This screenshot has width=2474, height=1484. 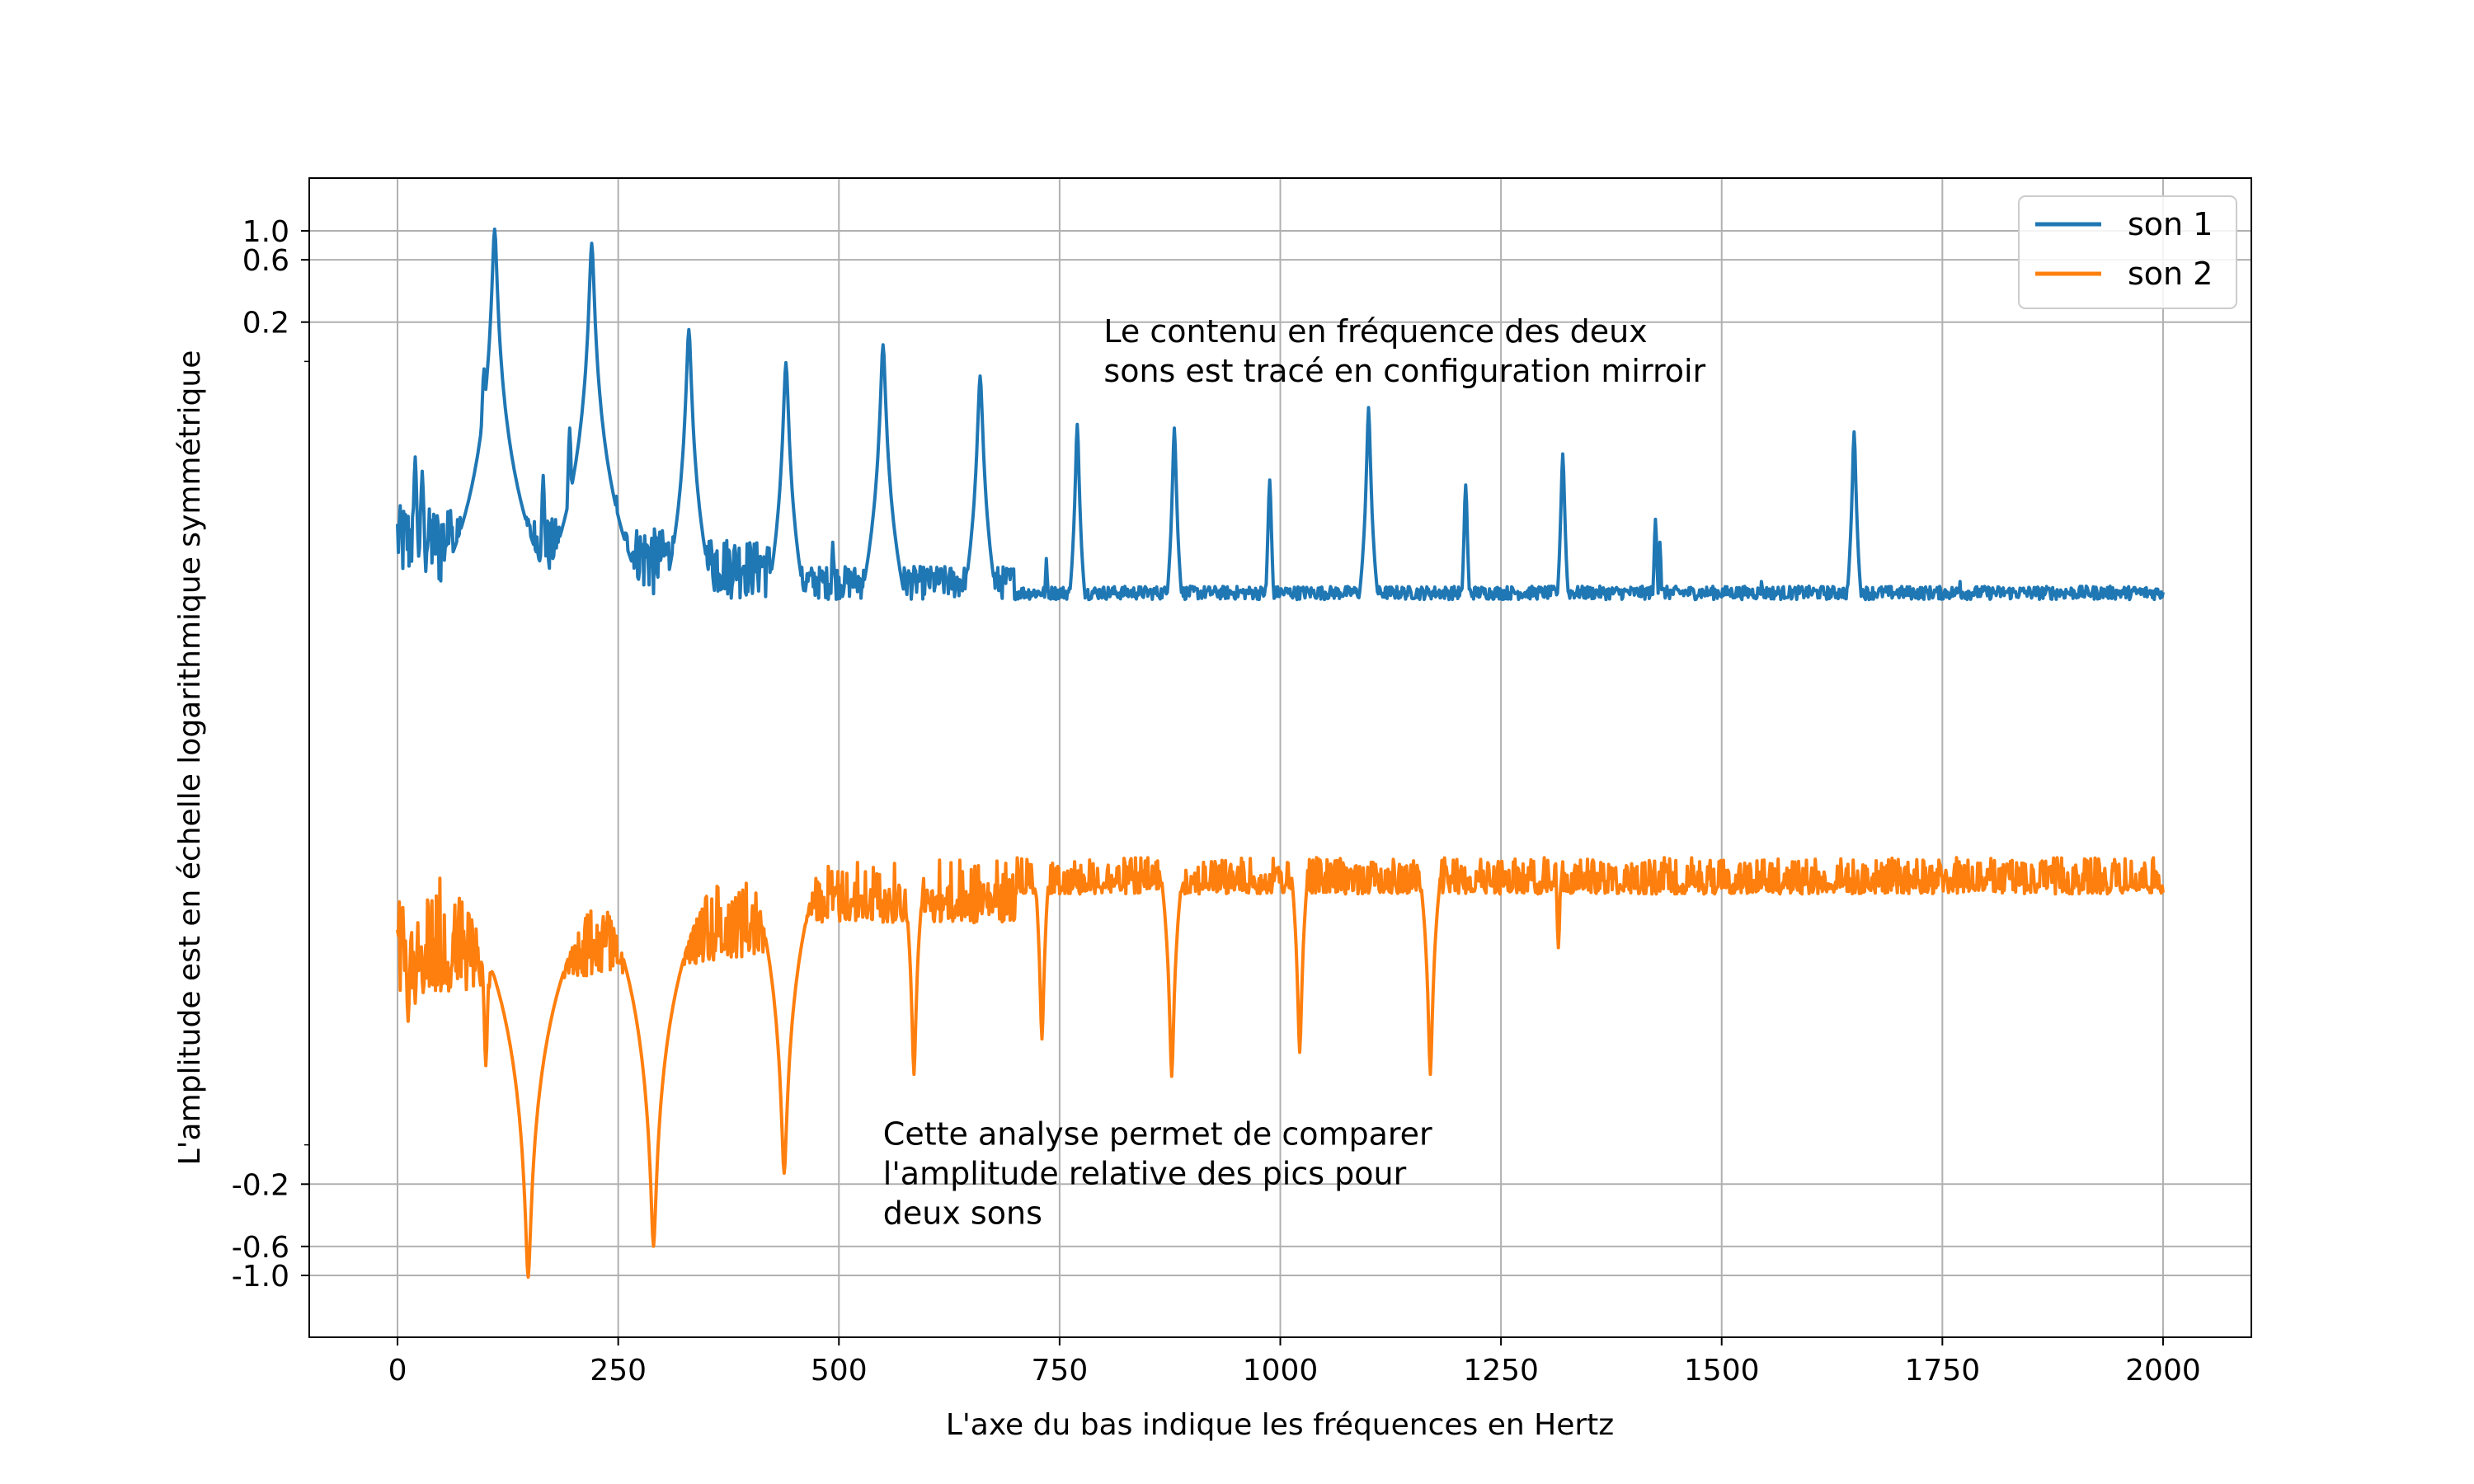 I want to click on y-tick-label: 0.2, so click(x=265, y=323).